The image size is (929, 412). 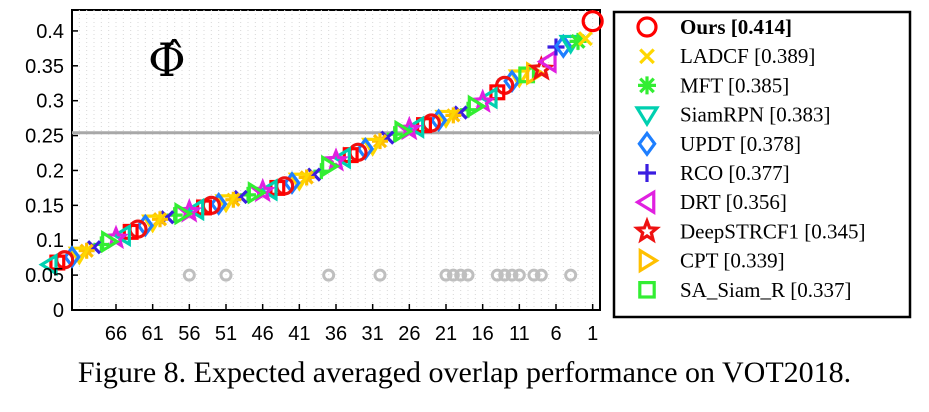 I want to click on x-axis: 66 61 56 51 46 41 36 31 26 21 16 11 6 1, so click(x=351, y=324).